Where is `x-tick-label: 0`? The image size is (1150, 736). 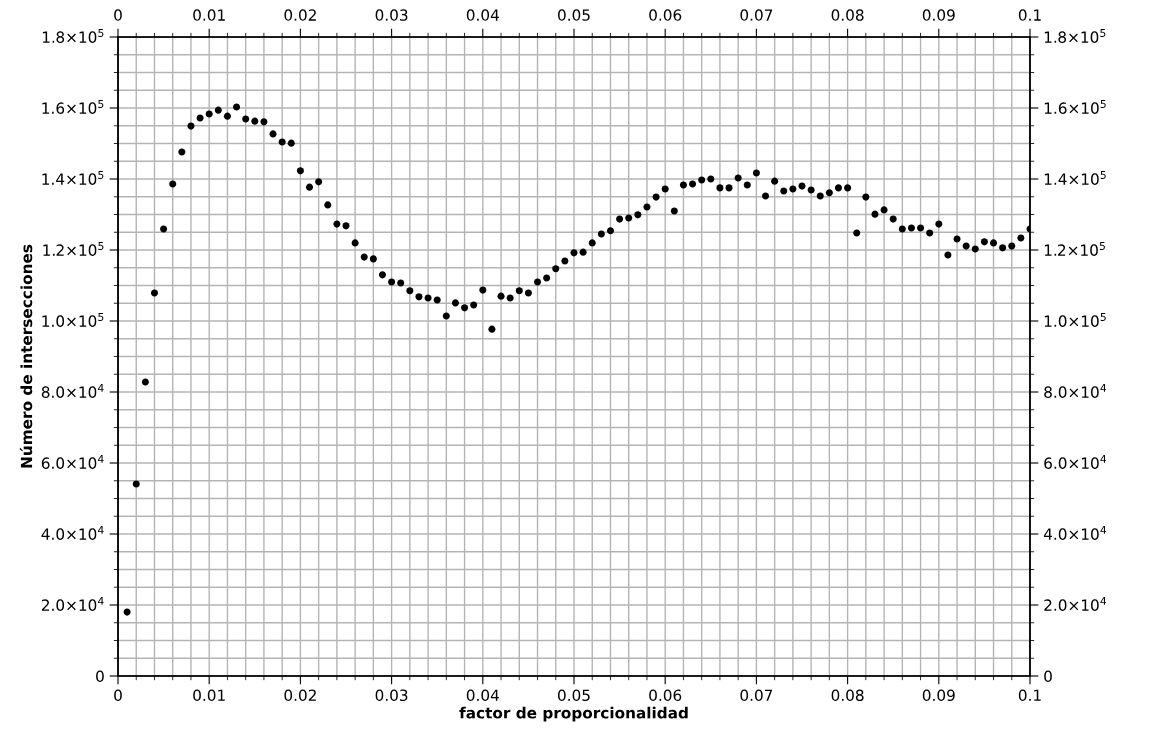
x-tick-label: 0 is located at coordinates (118, 695).